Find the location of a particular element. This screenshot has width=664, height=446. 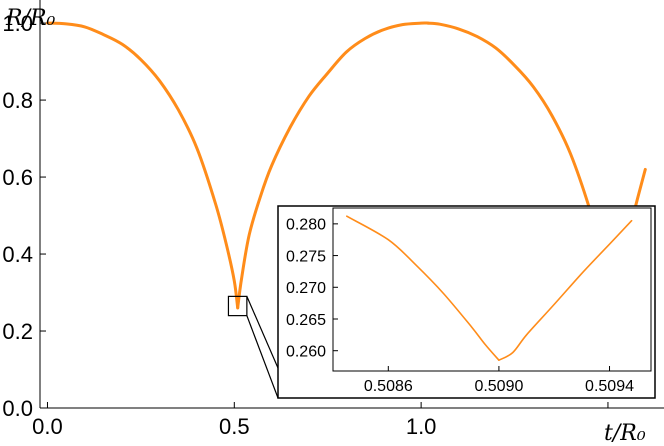

x-tick-label: 0.5094 is located at coordinates (609, 386).